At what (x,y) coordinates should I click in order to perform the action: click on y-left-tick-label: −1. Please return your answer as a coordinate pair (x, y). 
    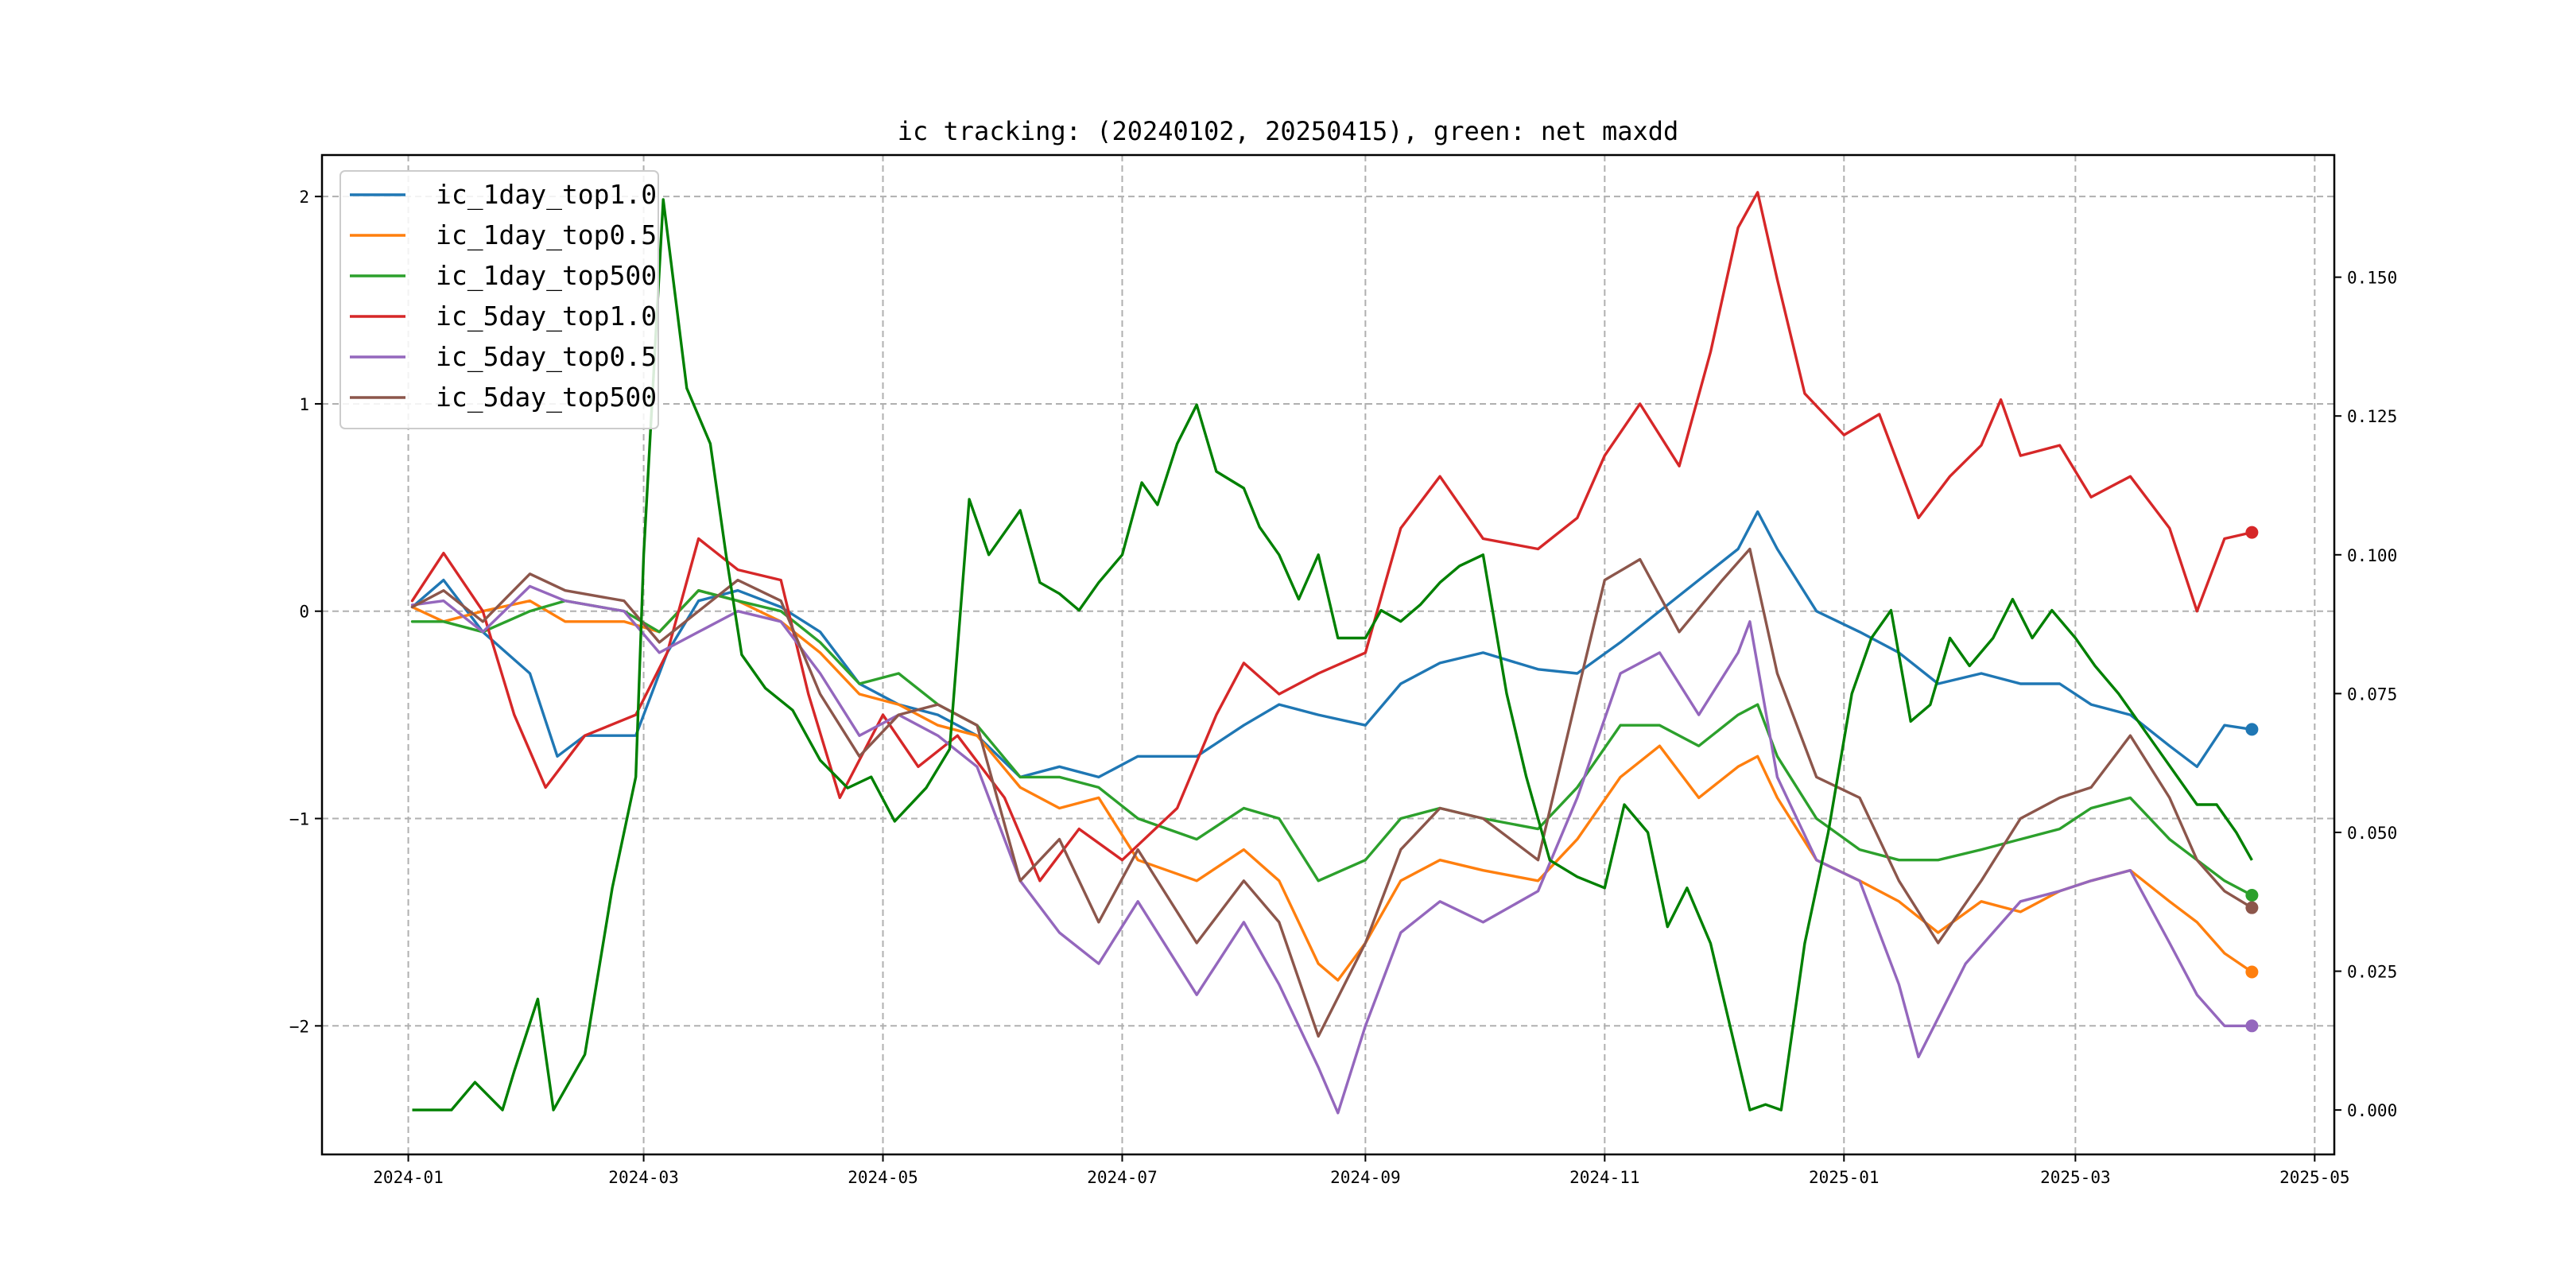
    Looking at the image, I should click on (299, 820).